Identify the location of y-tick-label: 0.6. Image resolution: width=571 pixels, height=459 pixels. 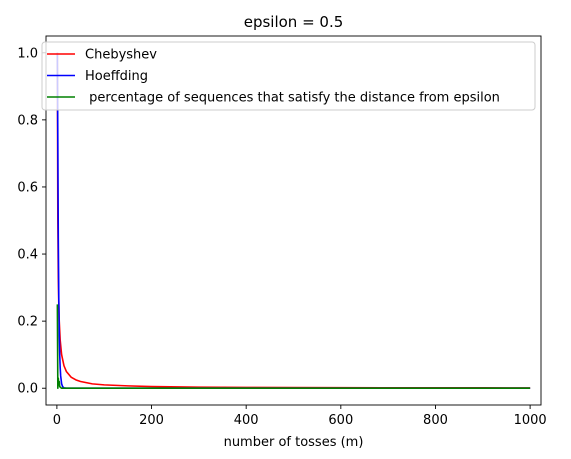
(27, 187).